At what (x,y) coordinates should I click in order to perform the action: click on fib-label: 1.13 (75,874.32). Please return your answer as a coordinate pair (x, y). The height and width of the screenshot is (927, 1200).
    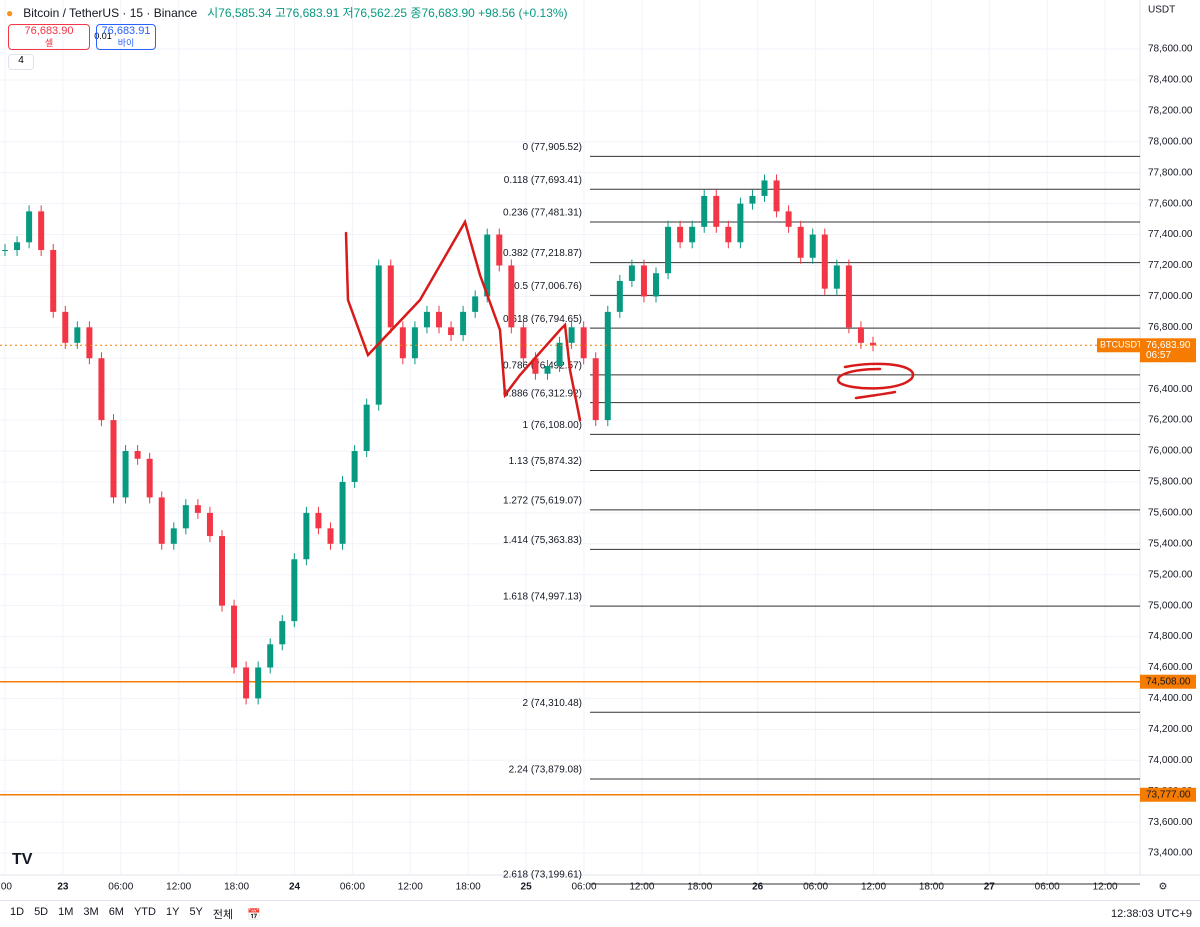
    Looking at the image, I should click on (545, 461).